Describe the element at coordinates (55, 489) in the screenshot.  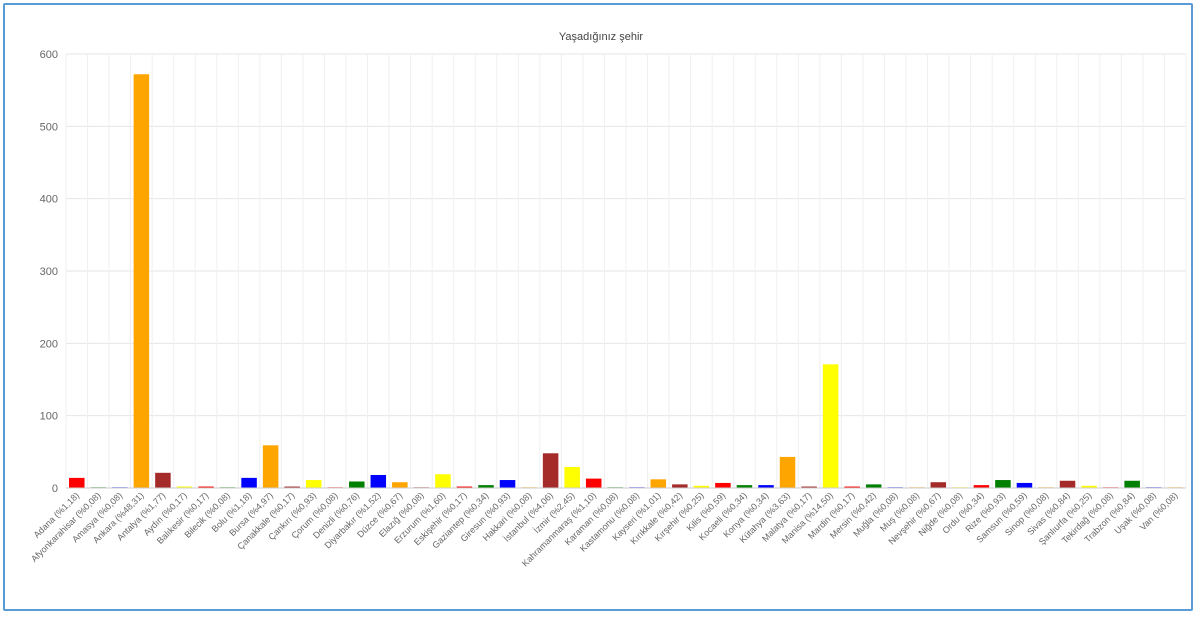
I see `y-tick-label: 0` at that location.